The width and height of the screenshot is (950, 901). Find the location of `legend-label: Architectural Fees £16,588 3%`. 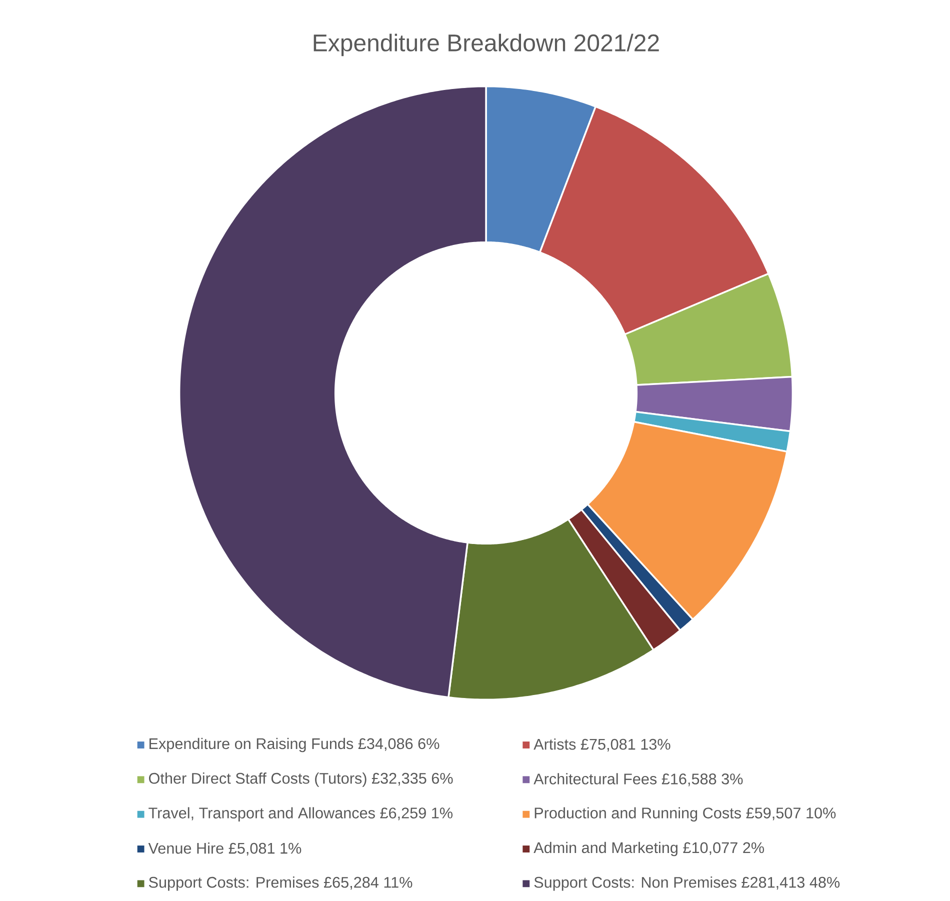

legend-label: Architectural Fees £16,588 3% is located at coordinates (638, 779).